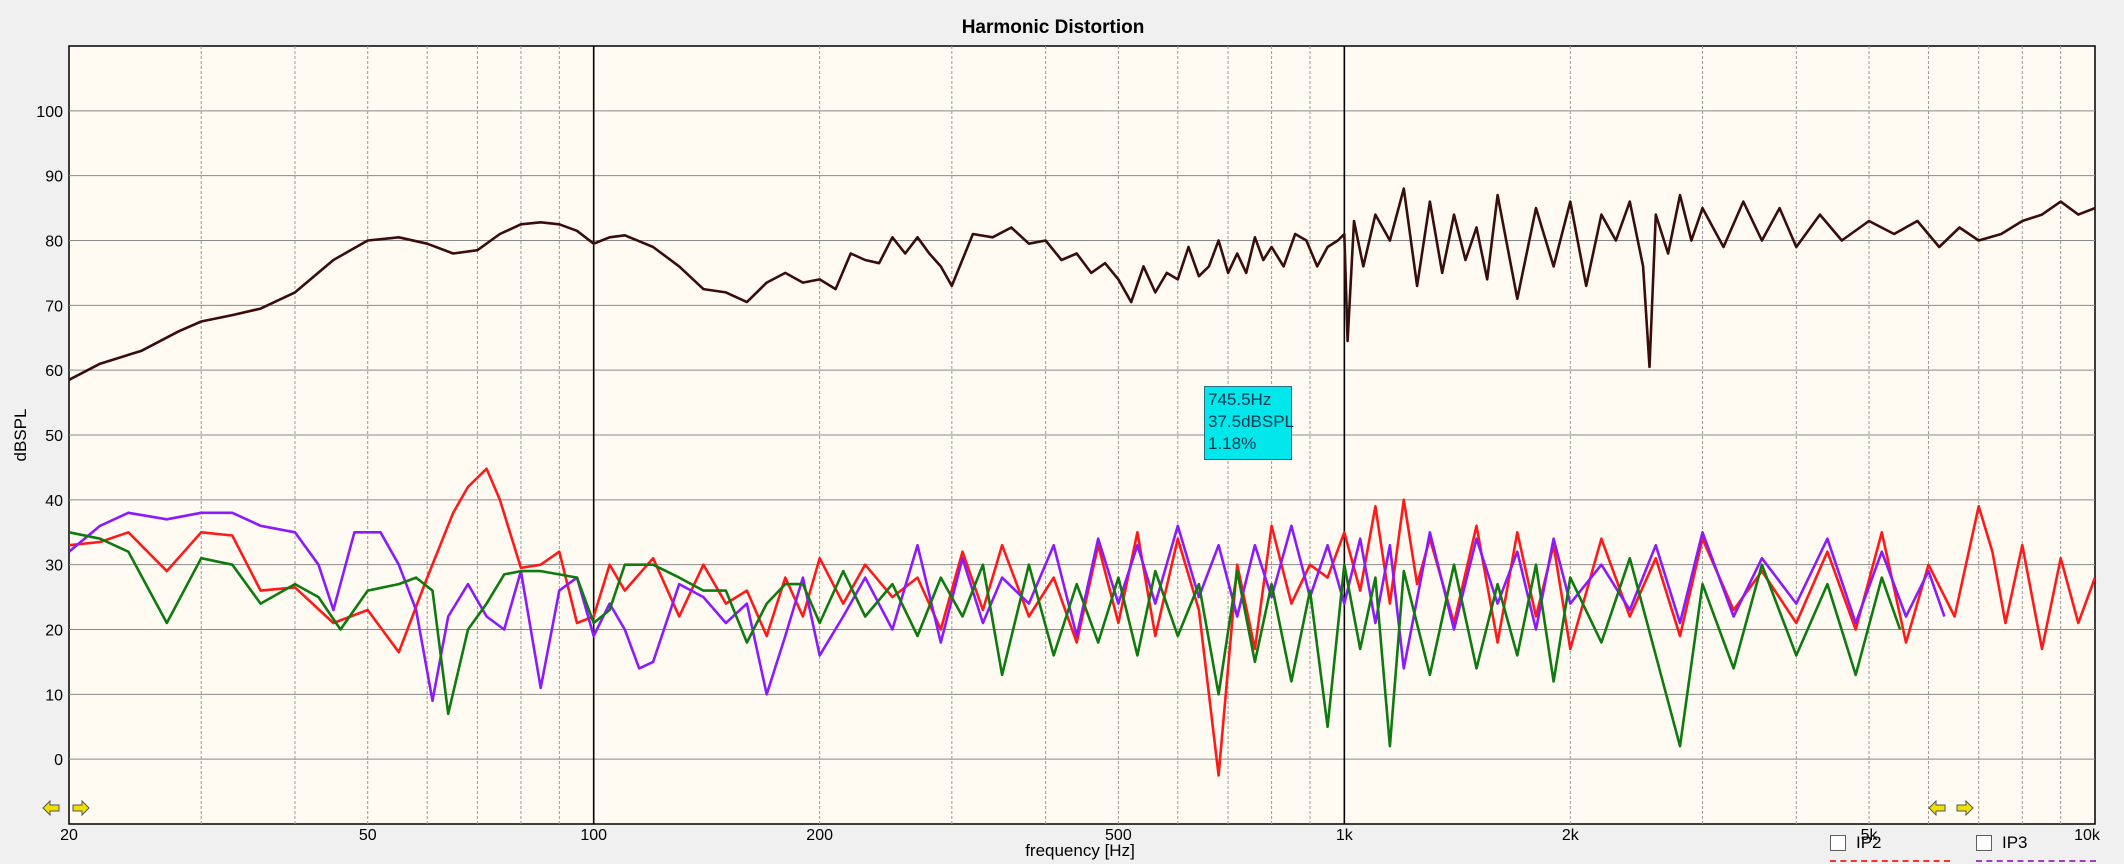 Image resolution: width=2124 pixels, height=864 pixels. What do you see at coordinates (54, 631) in the screenshot?
I see `y-tick-label: 20` at bounding box center [54, 631].